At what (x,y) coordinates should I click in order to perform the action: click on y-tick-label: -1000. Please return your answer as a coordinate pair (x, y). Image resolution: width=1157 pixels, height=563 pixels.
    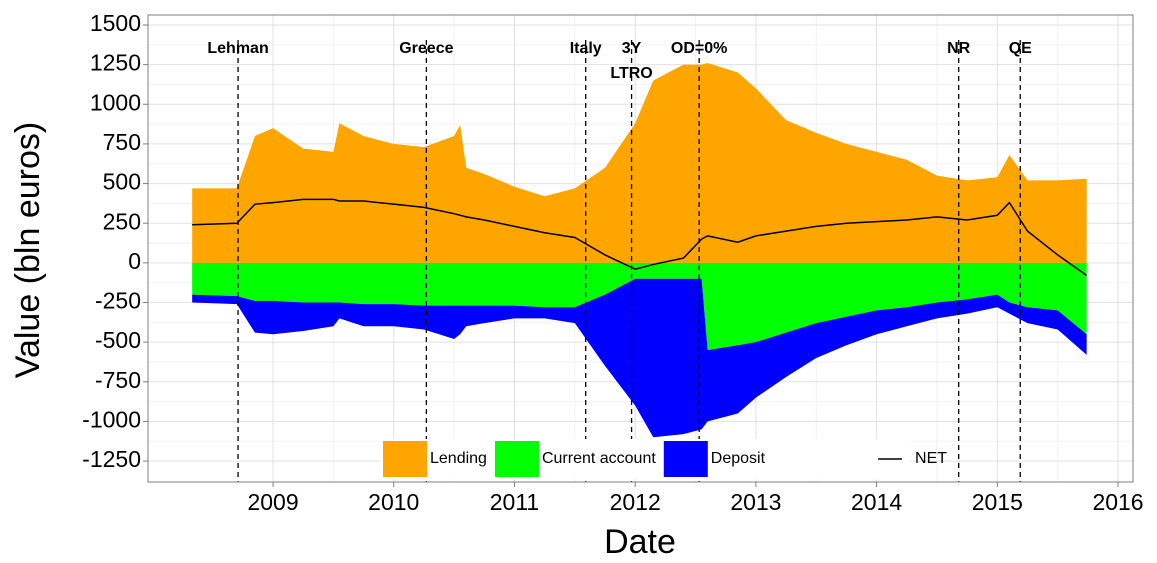
    Looking at the image, I should click on (111, 420).